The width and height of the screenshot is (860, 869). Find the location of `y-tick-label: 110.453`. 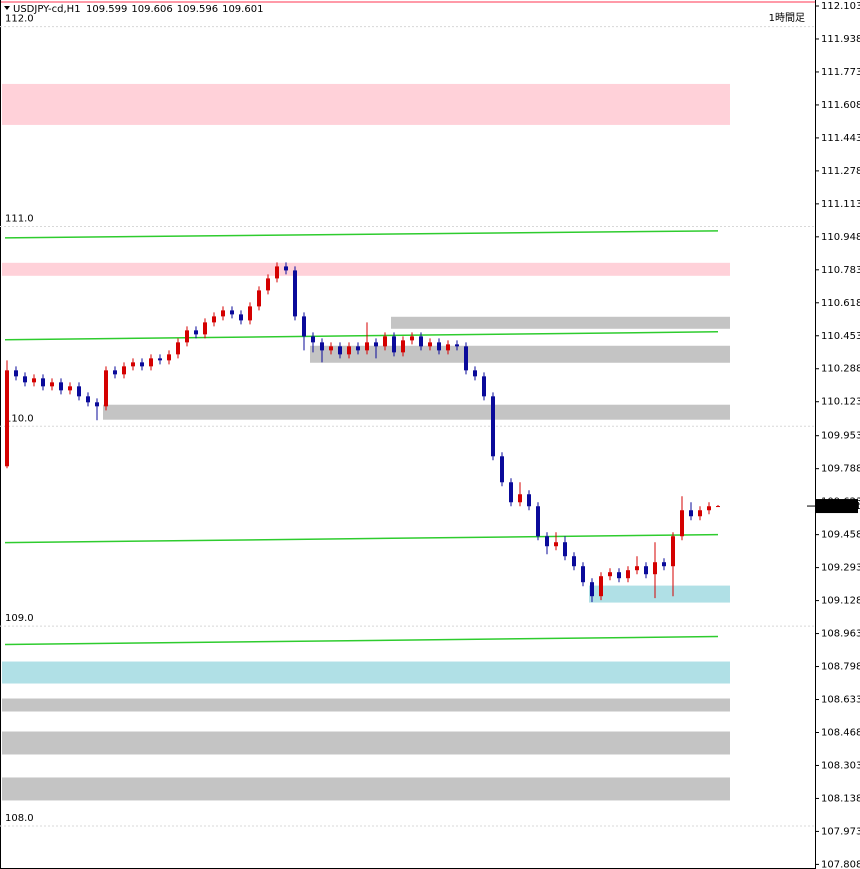

y-tick-label: 110.453 is located at coordinates (840, 336).